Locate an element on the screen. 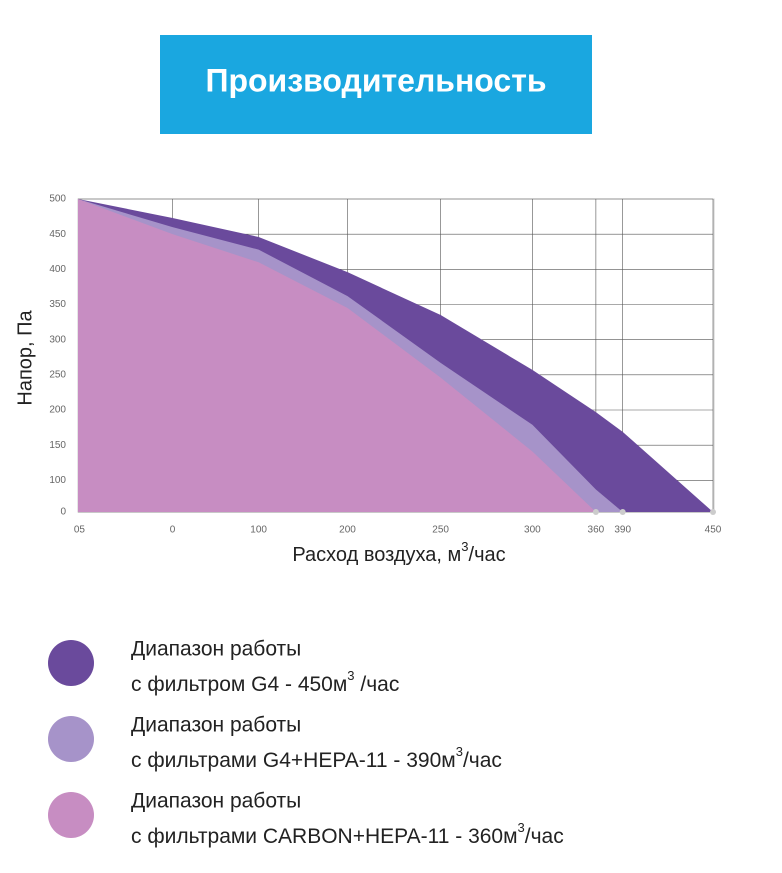  x-tick-label: 450 is located at coordinates (713, 530).